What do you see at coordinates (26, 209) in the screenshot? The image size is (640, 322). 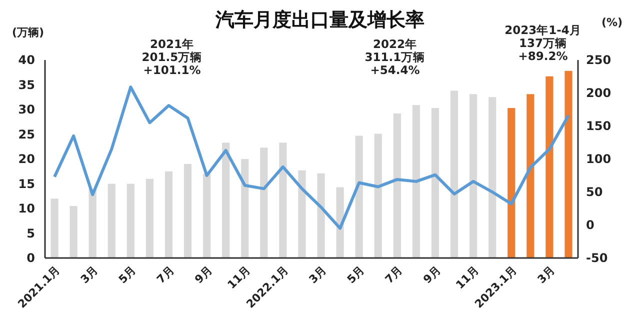 I see `y-tick-label: 10` at bounding box center [26, 209].